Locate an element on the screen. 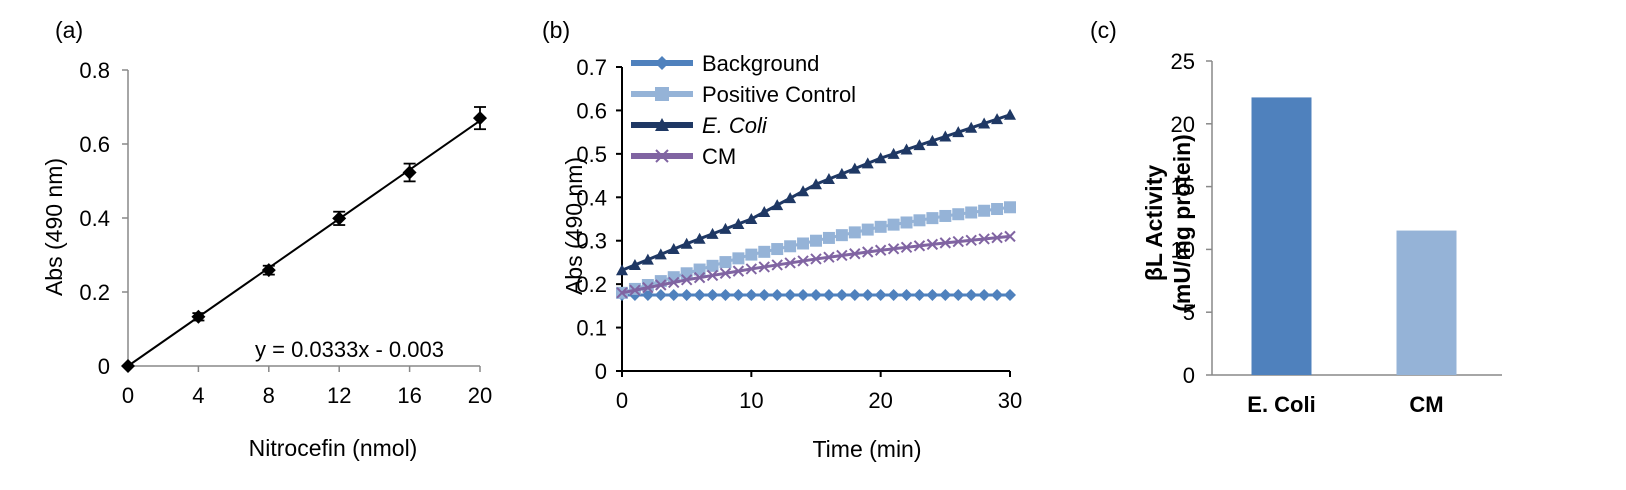 The height and width of the screenshot is (490, 1626). panel-a-x-tick-label: 20 is located at coordinates (480, 395).